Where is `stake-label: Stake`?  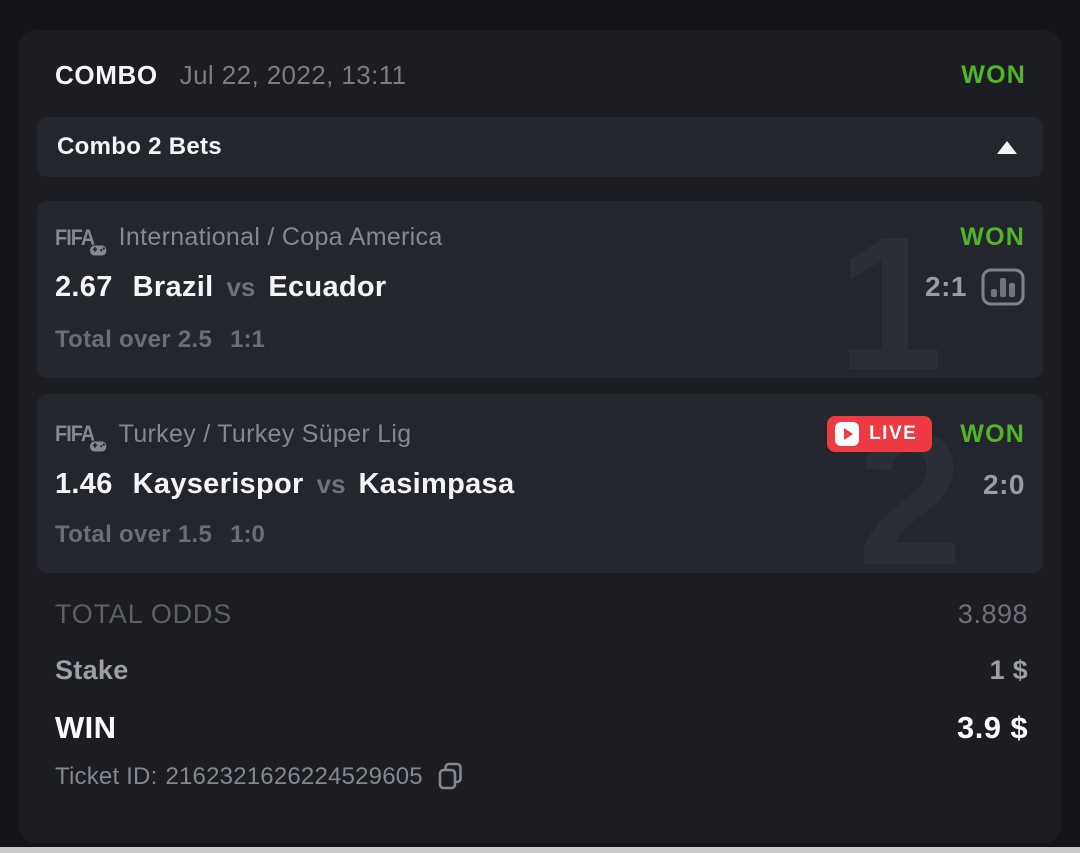 stake-label: Stake is located at coordinates (92, 670).